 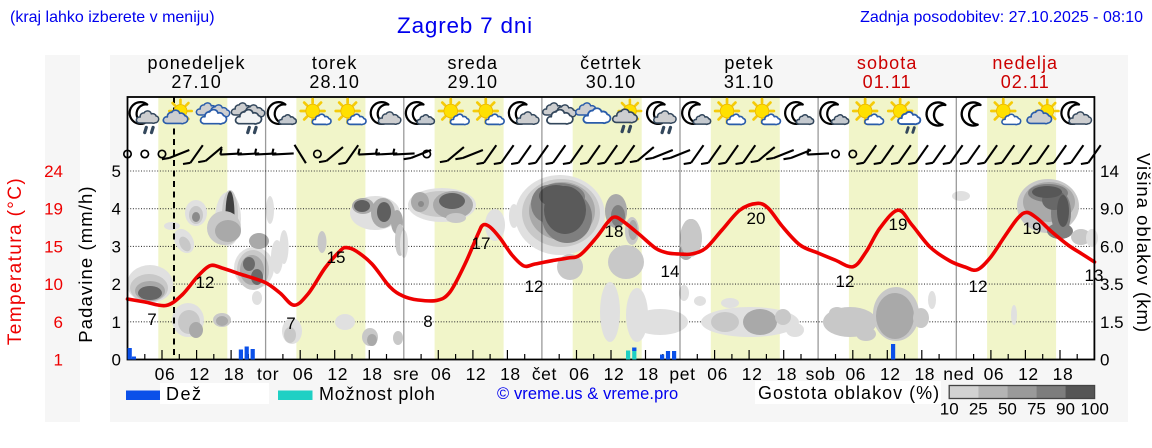 I want to click on svg-text: 31.10, so click(x=749, y=82).